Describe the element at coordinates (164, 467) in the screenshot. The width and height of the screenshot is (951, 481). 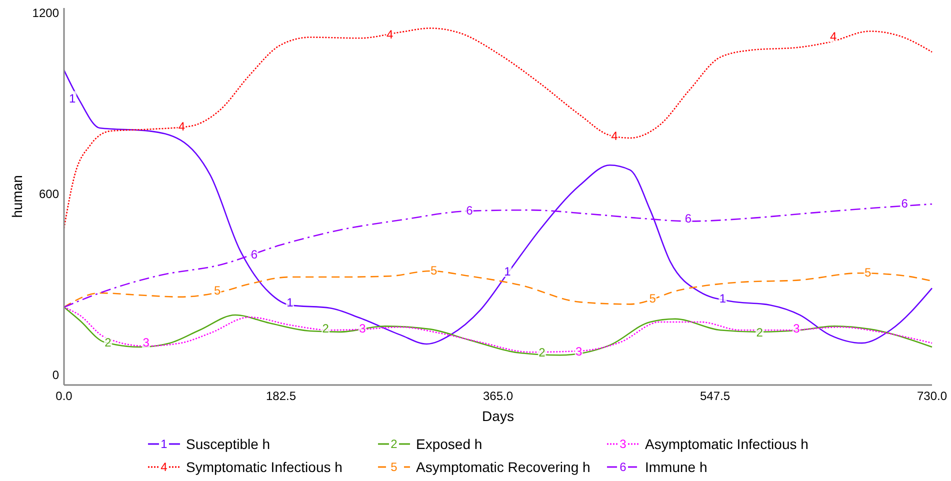
I see `text: 4` at that location.